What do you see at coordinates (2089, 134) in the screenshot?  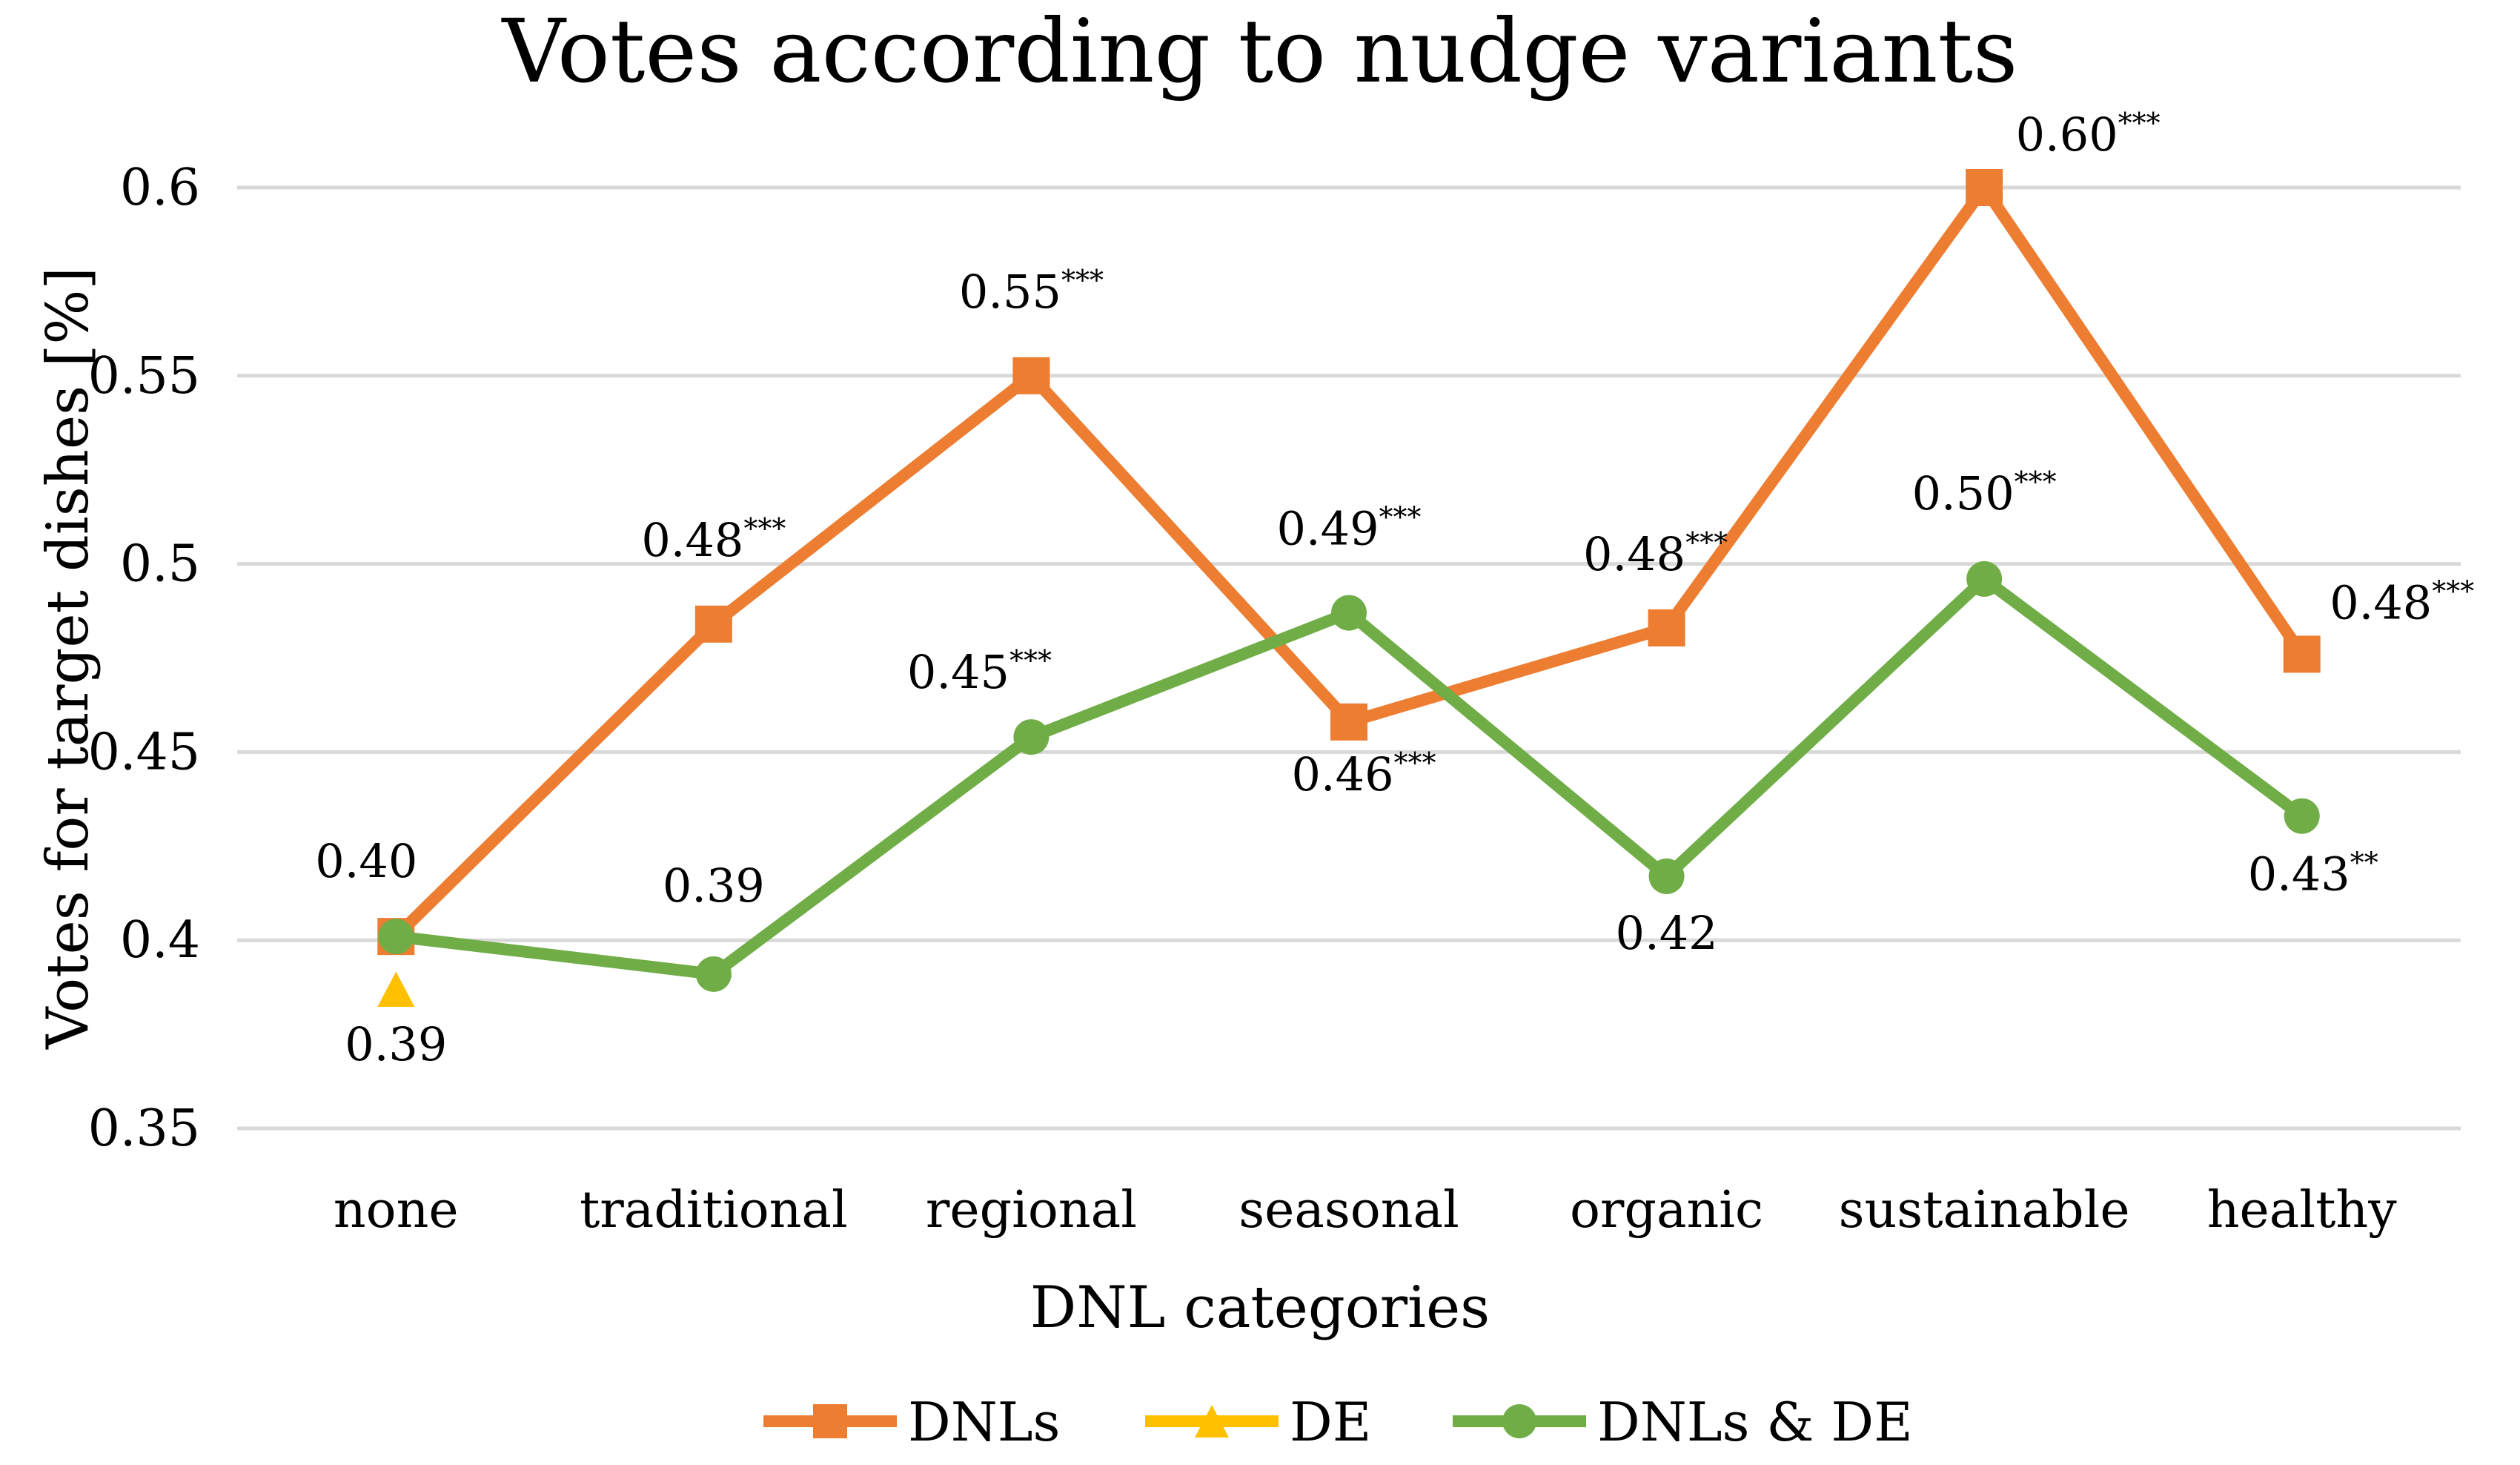 I see `data-label: 0.60***` at bounding box center [2089, 134].